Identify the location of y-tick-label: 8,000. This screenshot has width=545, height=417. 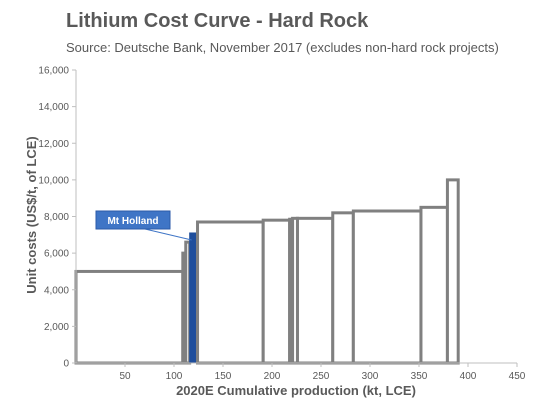
(56, 217).